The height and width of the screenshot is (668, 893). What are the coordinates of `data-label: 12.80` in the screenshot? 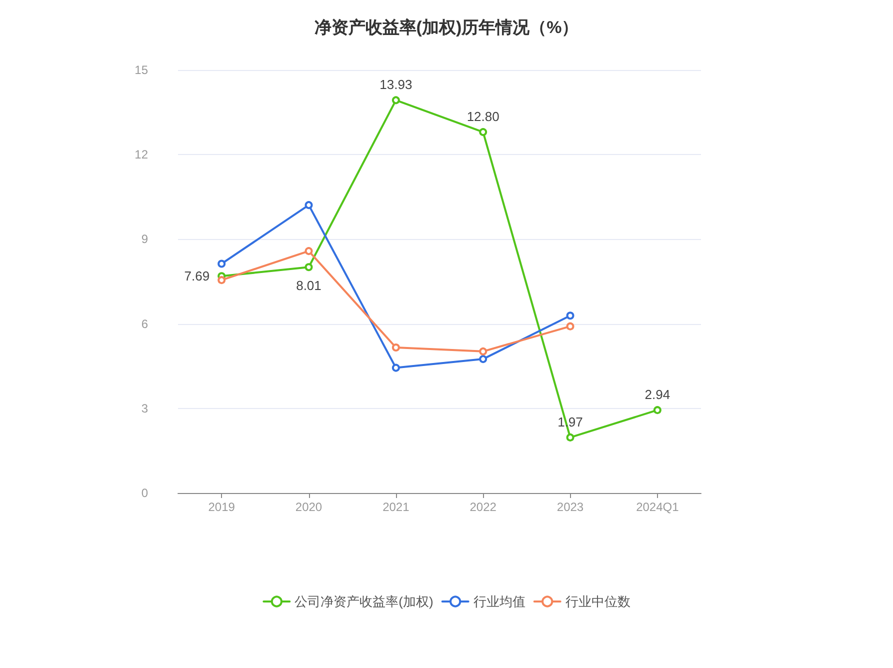 It's located at (483, 116).